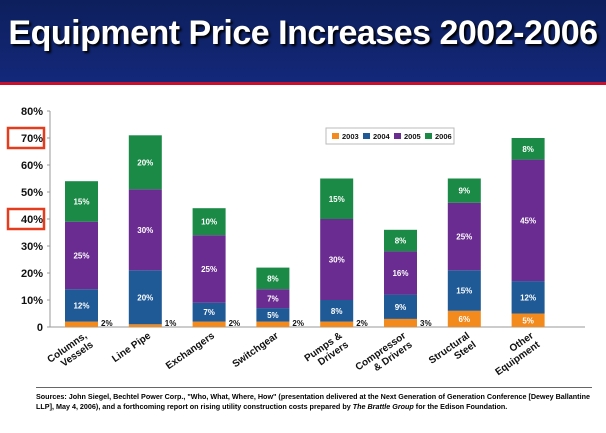 This screenshot has height=433, width=606. What do you see at coordinates (32, 193) in the screenshot?
I see `y-tick-label: 50%` at bounding box center [32, 193].